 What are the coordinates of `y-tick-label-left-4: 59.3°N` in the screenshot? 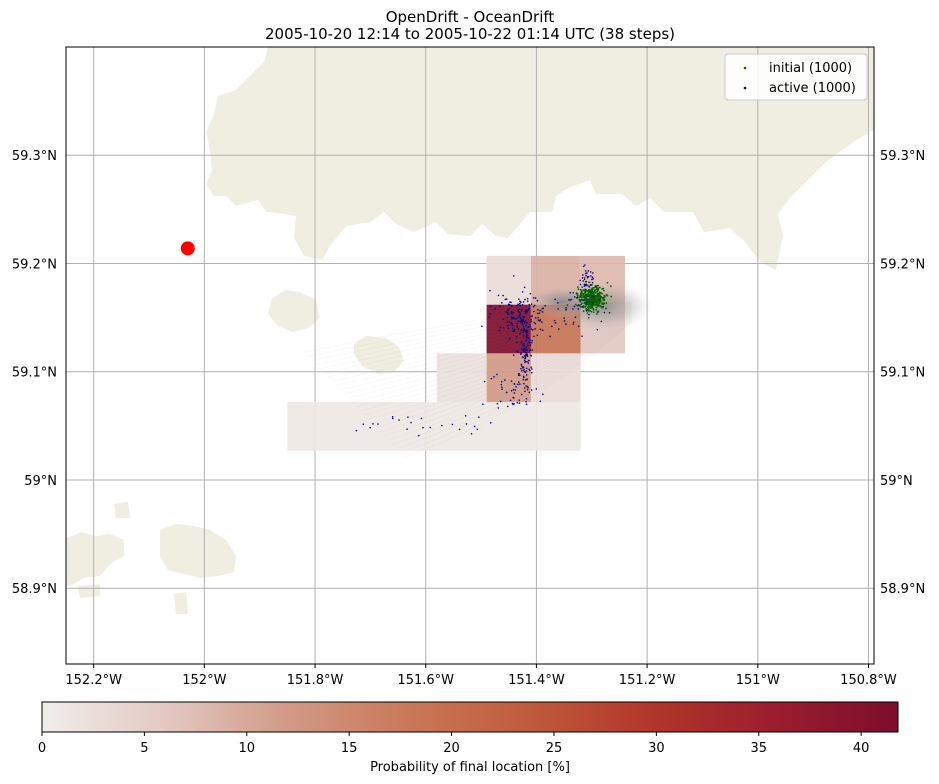 It's located at (34, 156).